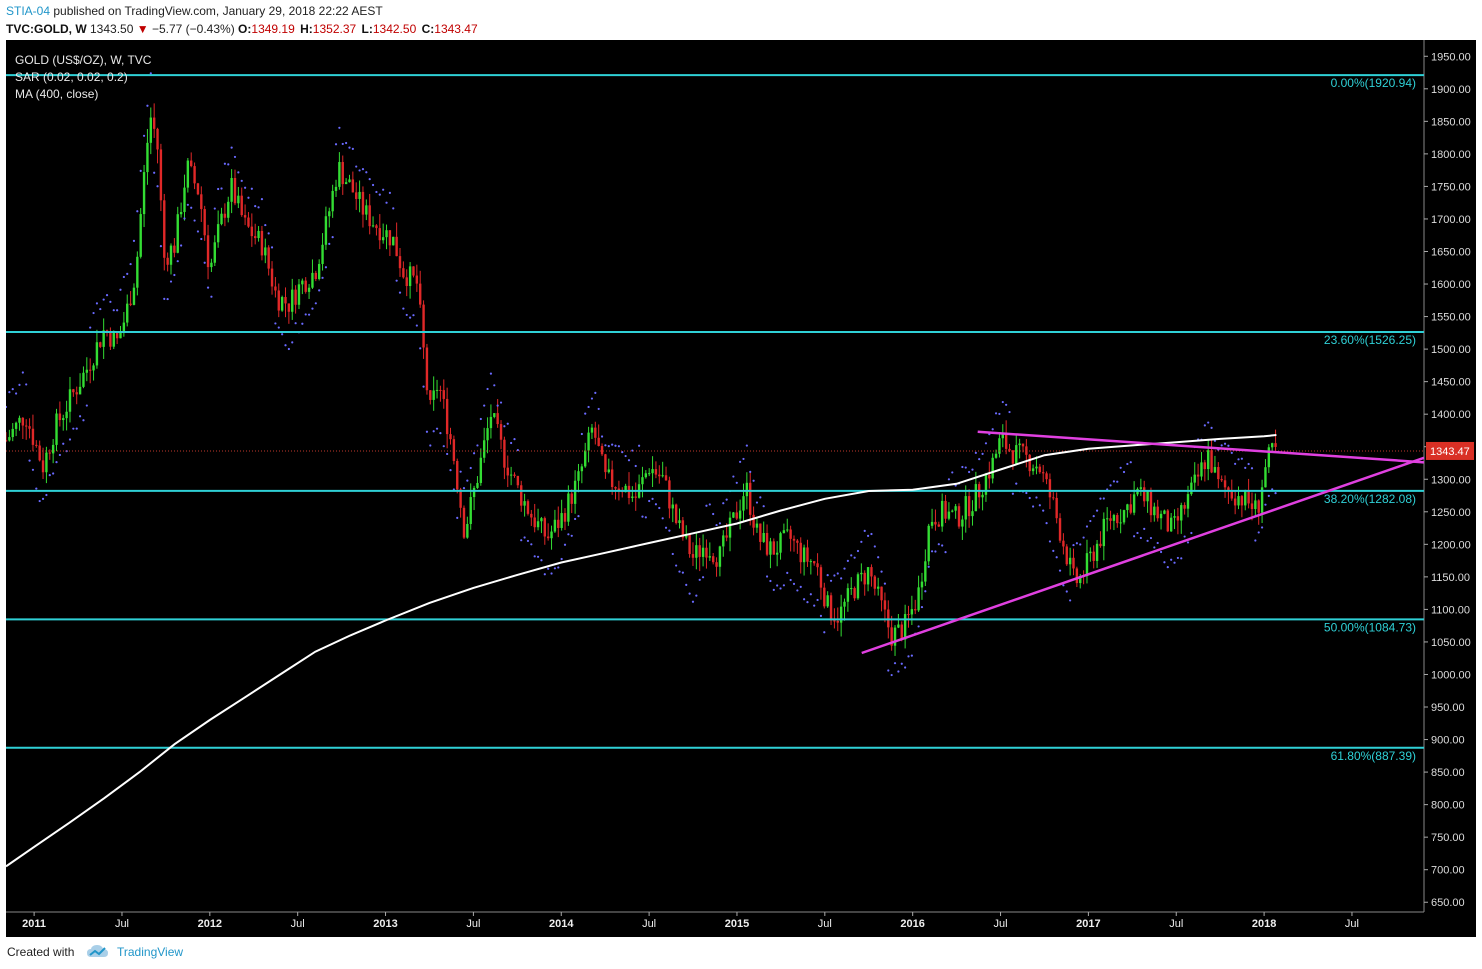  I want to click on author-link: STIA-04, so click(28, 11).